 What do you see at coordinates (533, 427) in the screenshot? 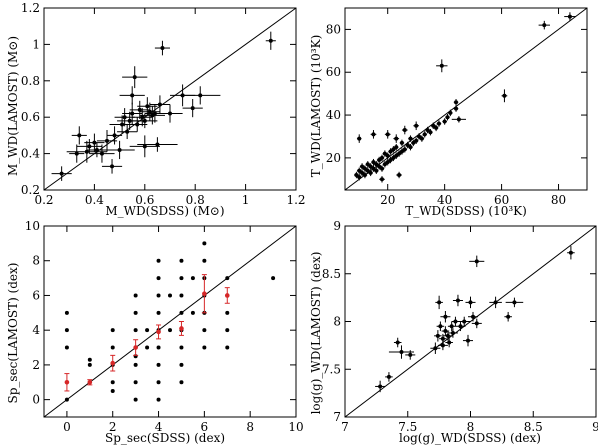
I see `x-tick-label: 8.5` at bounding box center [533, 427].